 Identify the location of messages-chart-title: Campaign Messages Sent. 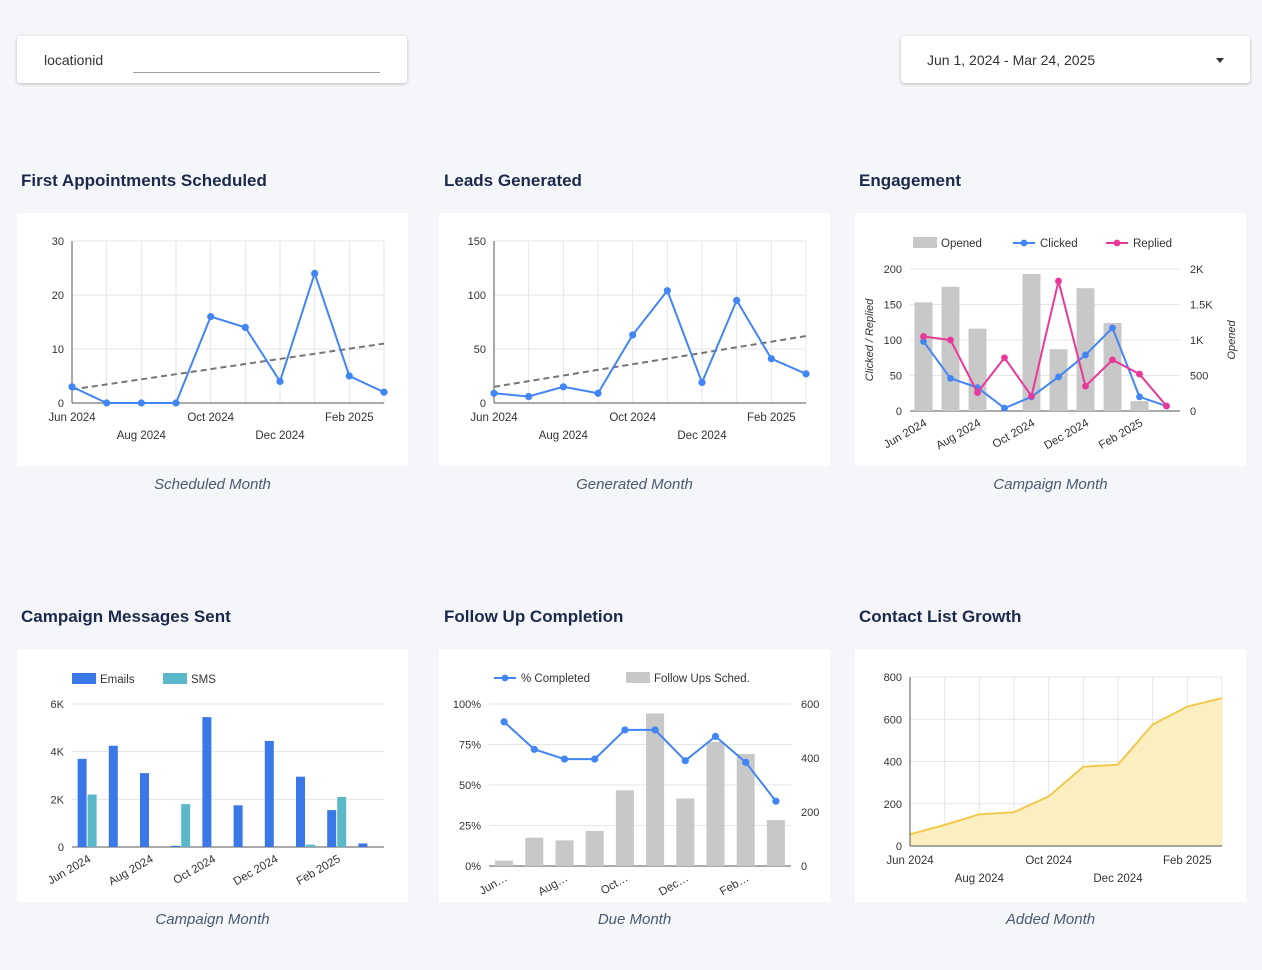
(126, 616).